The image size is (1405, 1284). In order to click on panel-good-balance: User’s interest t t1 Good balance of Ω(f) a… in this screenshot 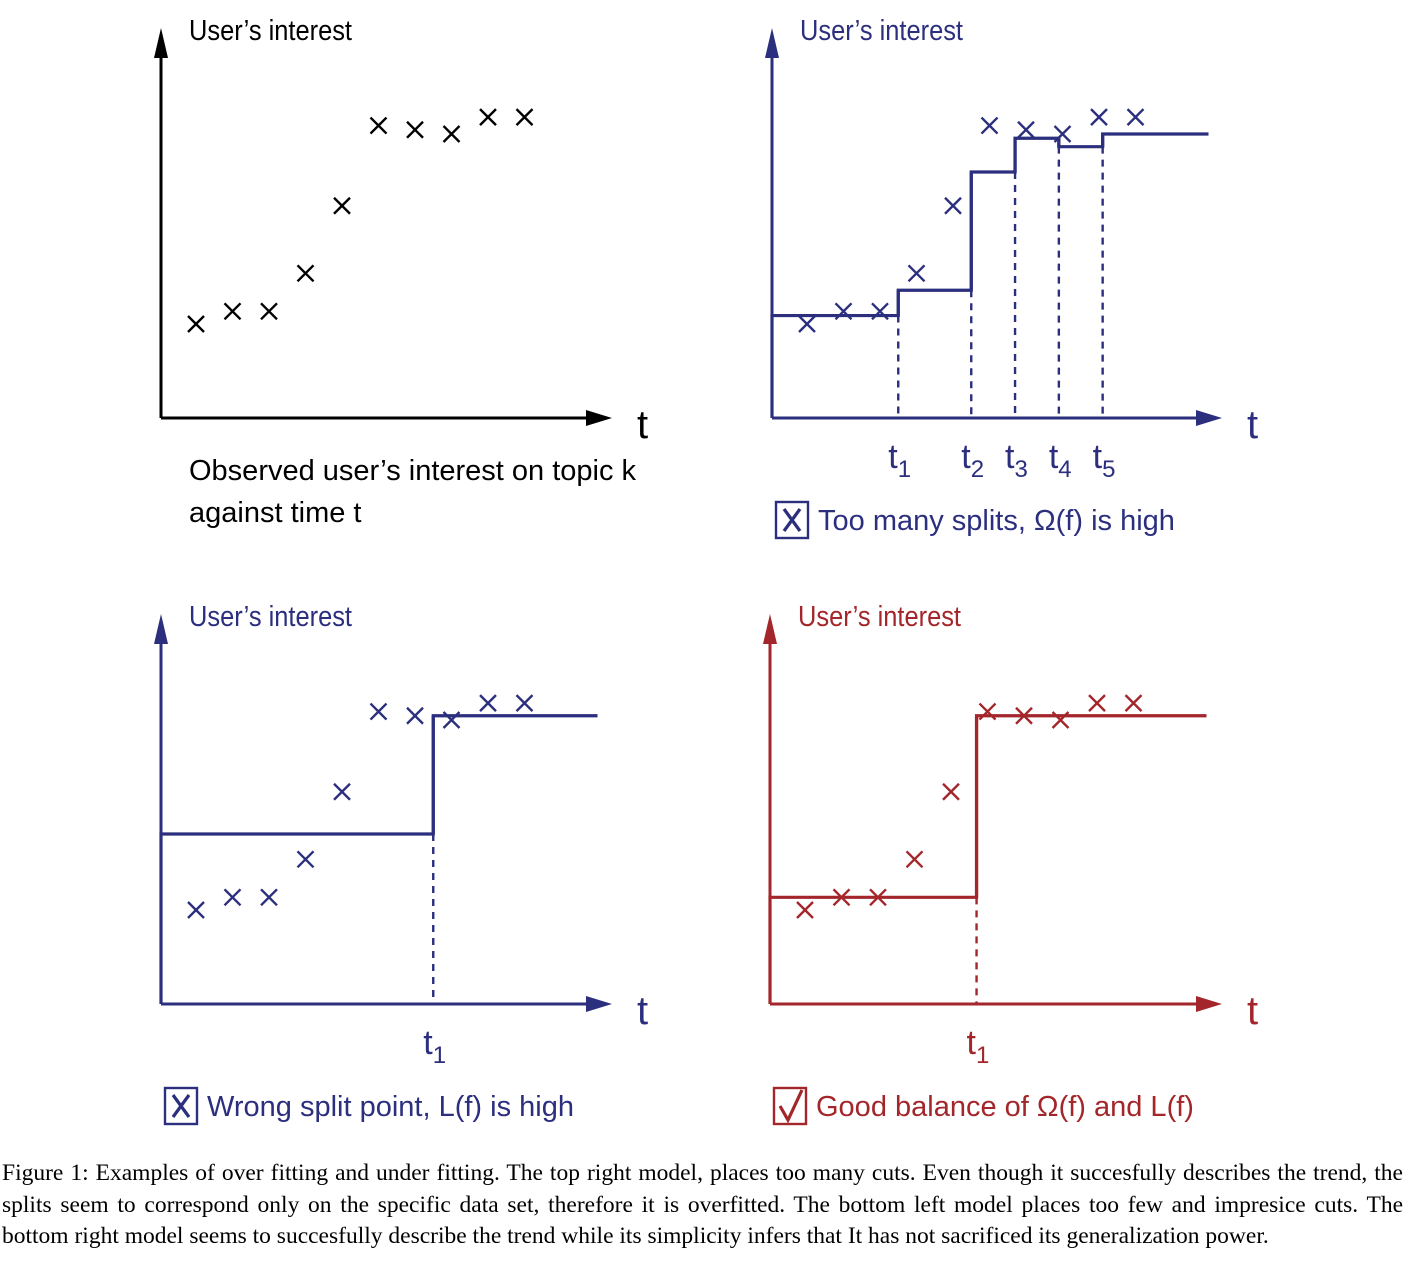, I will do `click(1010, 863)`.